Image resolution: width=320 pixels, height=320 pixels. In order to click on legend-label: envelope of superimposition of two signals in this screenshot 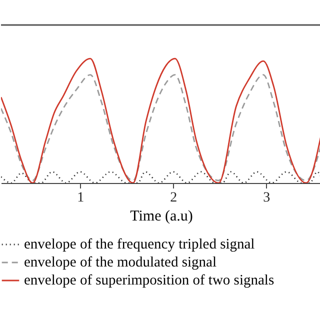, I will do `click(149, 280)`.